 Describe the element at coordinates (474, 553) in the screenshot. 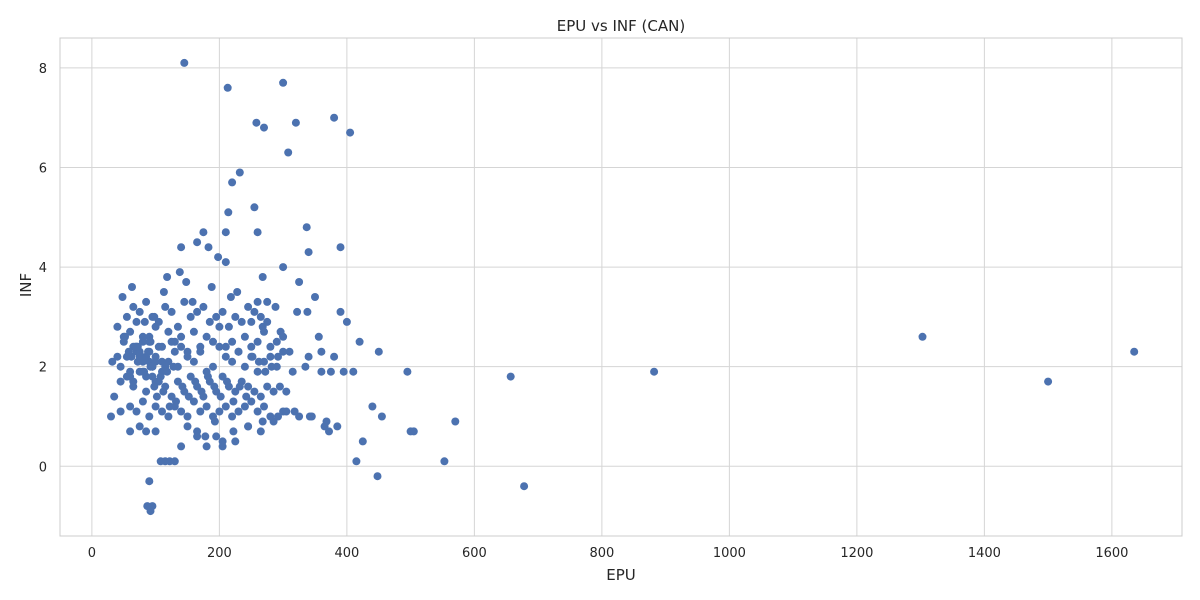

I see `x-tick-label: 600` at that location.